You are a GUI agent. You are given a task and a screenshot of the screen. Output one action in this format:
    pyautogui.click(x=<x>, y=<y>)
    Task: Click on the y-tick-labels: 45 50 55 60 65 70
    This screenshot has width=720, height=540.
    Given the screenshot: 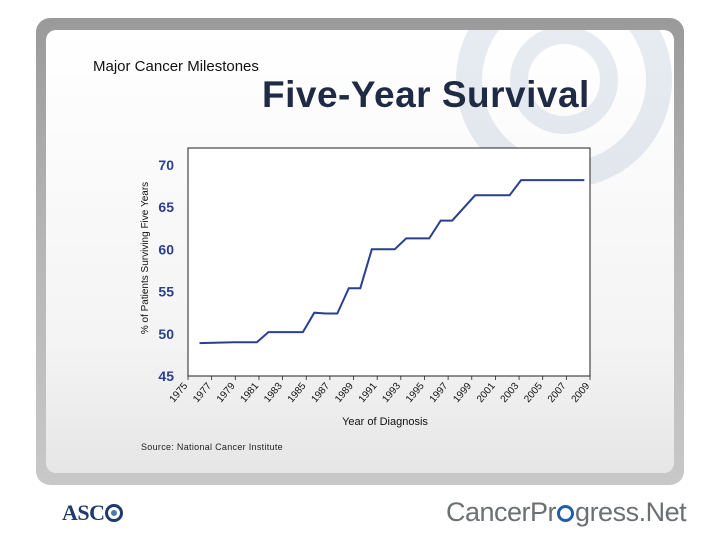 What is the action you would take?
    pyautogui.click(x=166, y=270)
    